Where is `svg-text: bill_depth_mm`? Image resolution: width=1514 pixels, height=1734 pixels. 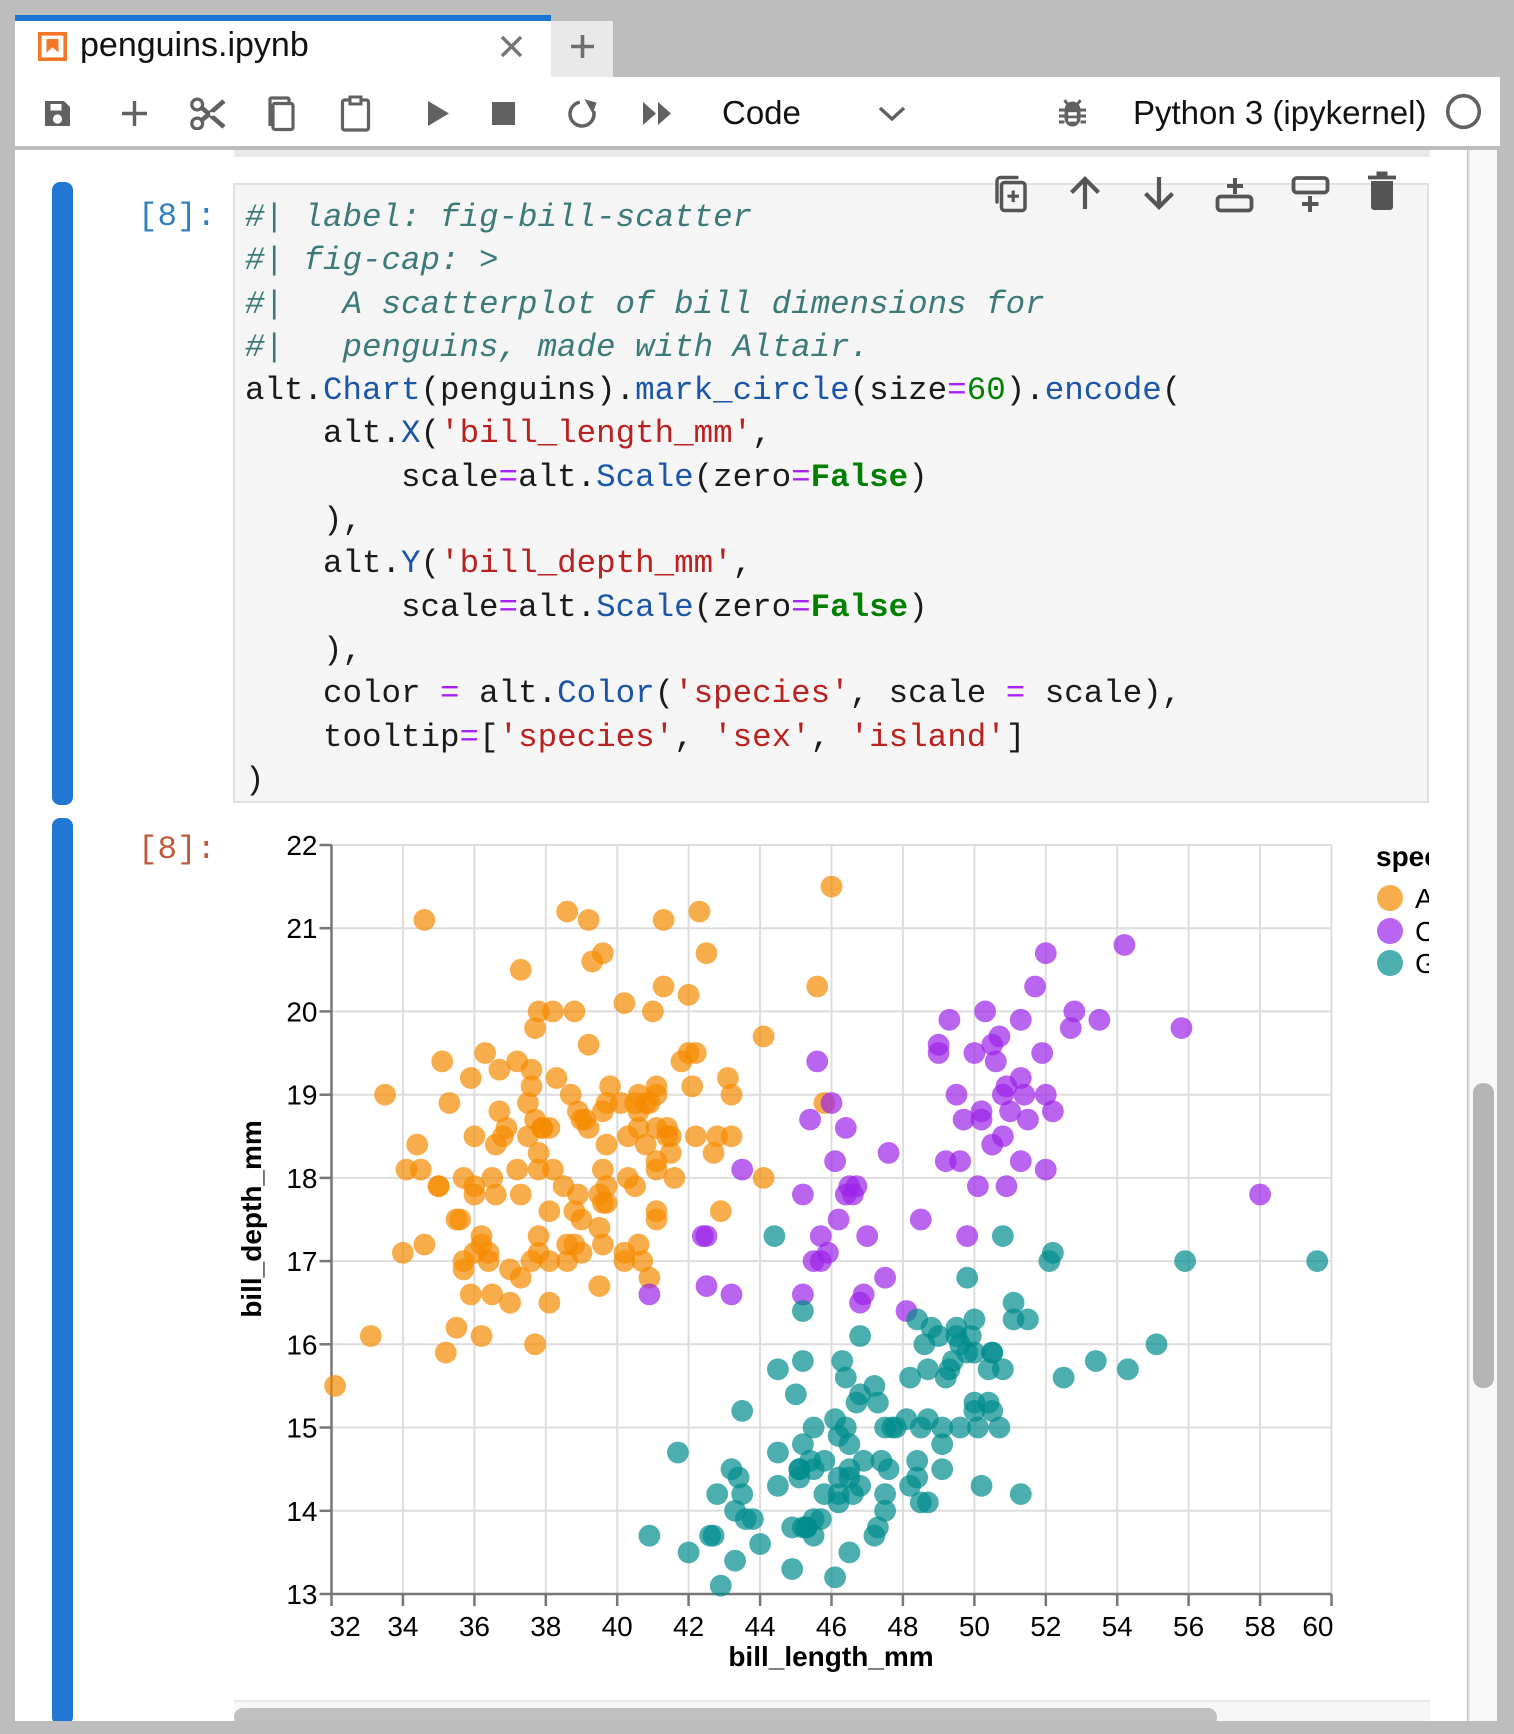
svg-text: bill_depth_mm is located at coordinates (251, 1219).